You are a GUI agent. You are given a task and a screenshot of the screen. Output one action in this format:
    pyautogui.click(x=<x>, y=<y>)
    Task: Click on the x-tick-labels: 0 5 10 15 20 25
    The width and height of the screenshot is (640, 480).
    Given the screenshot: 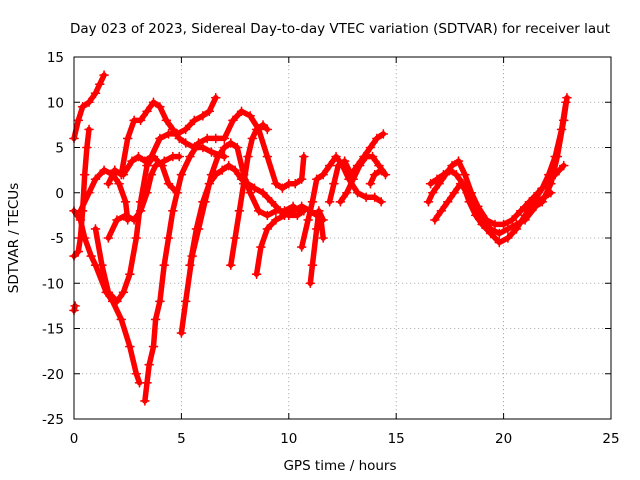 What is the action you would take?
    pyautogui.click(x=345, y=439)
    